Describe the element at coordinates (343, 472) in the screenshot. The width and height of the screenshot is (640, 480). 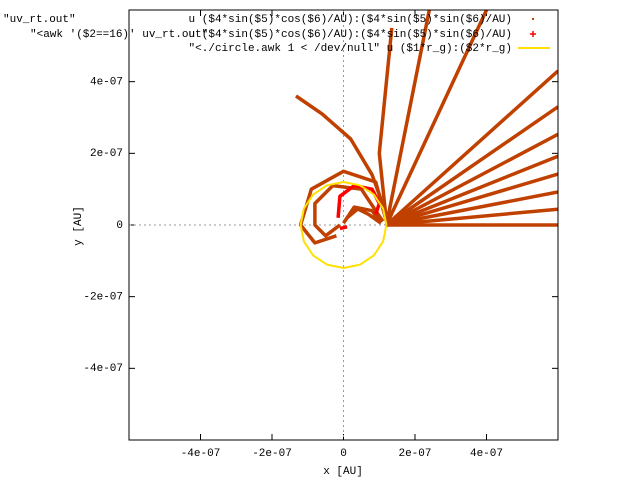
I see `x-axis-label: x [AU]` at that location.